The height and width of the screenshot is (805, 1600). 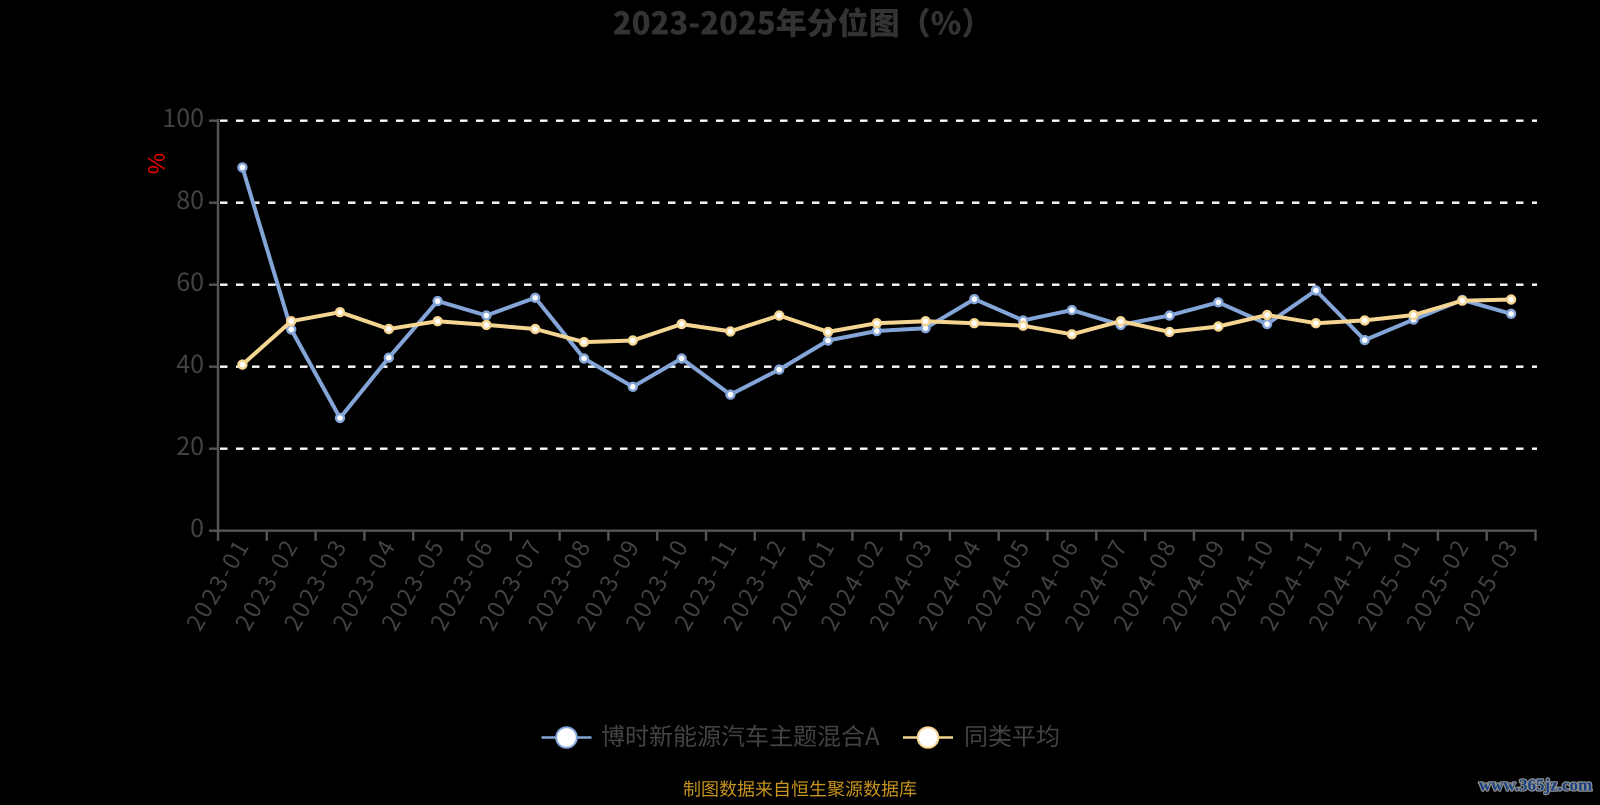 I want to click on svg-text: www.365jz.com, so click(x=1535, y=785).